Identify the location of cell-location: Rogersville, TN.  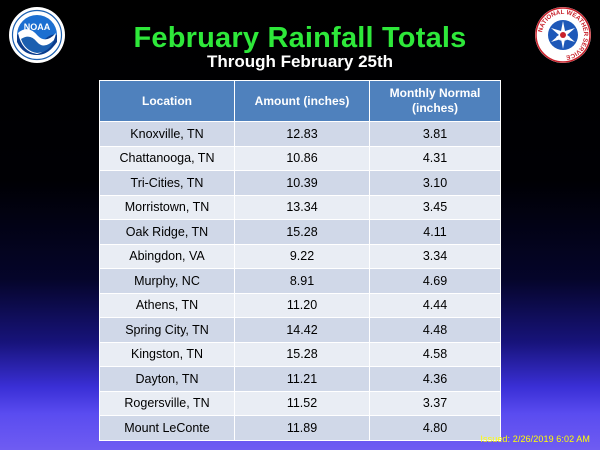
(167, 403).